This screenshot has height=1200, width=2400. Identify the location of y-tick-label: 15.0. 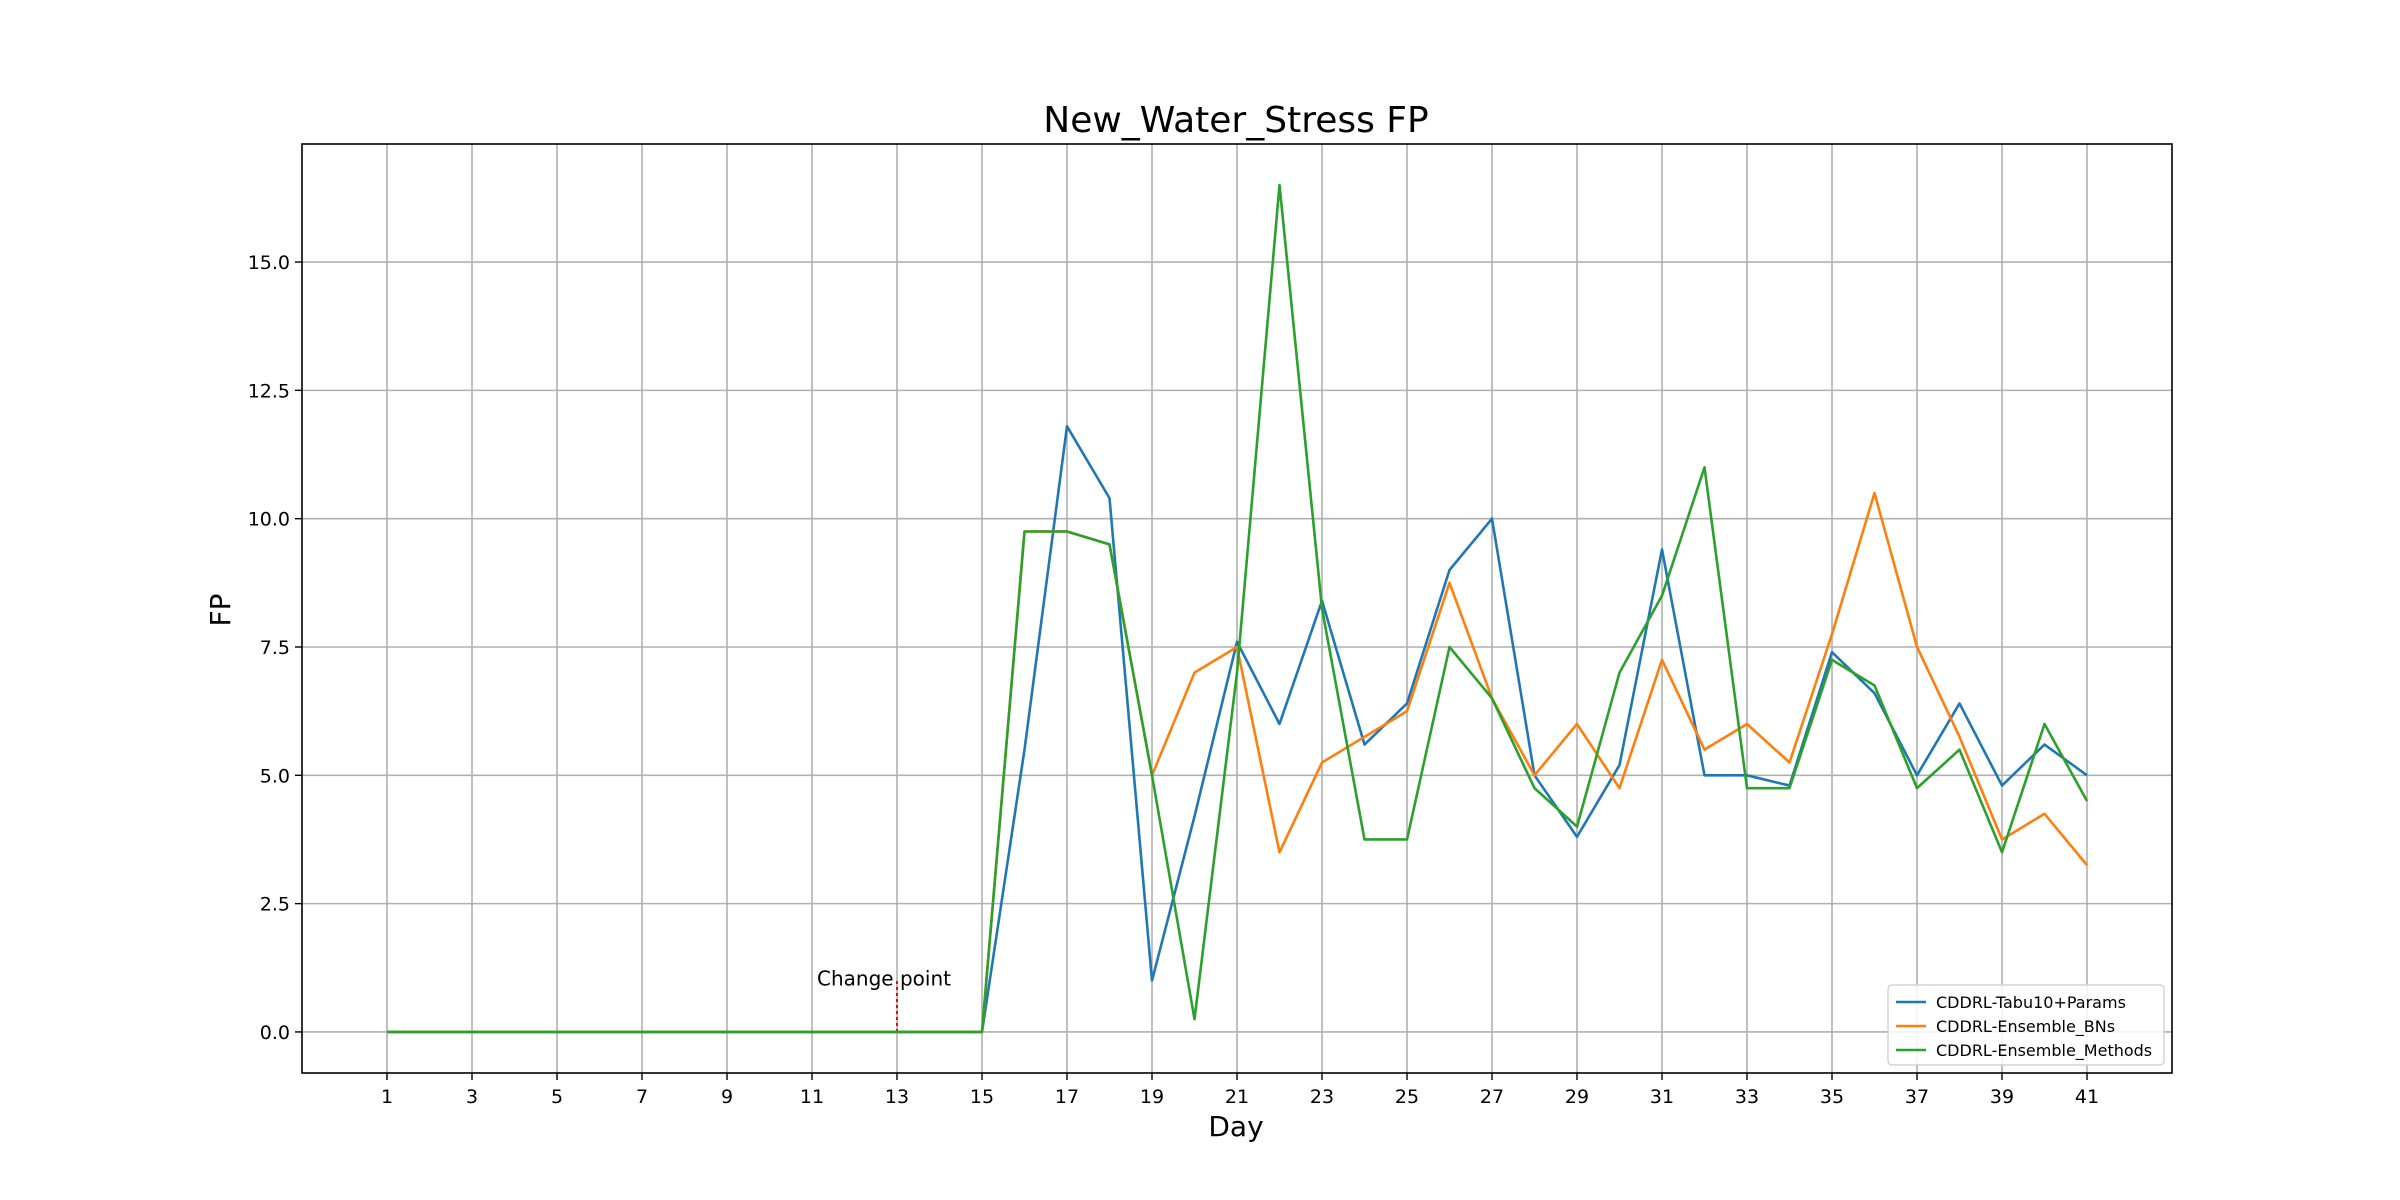
(269, 263).